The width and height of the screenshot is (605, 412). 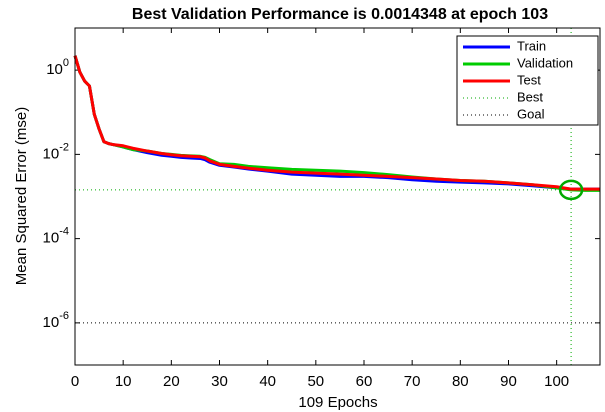 What do you see at coordinates (571, 190) in the screenshot?
I see `best-marker` at bounding box center [571, 190].